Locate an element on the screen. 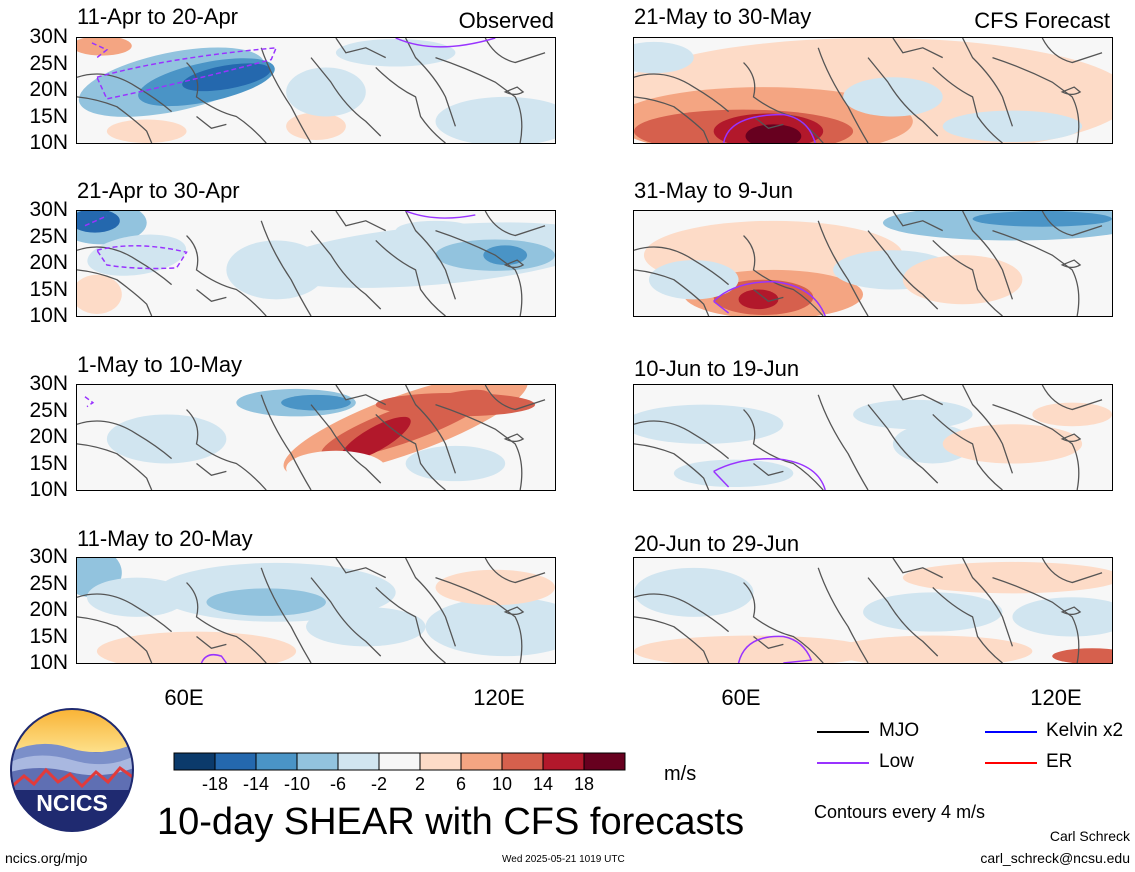 Image resolution: width=1135 pixels, height=872 pixels. colorbar-level-label: -6 is located at coordinates (337, 784).